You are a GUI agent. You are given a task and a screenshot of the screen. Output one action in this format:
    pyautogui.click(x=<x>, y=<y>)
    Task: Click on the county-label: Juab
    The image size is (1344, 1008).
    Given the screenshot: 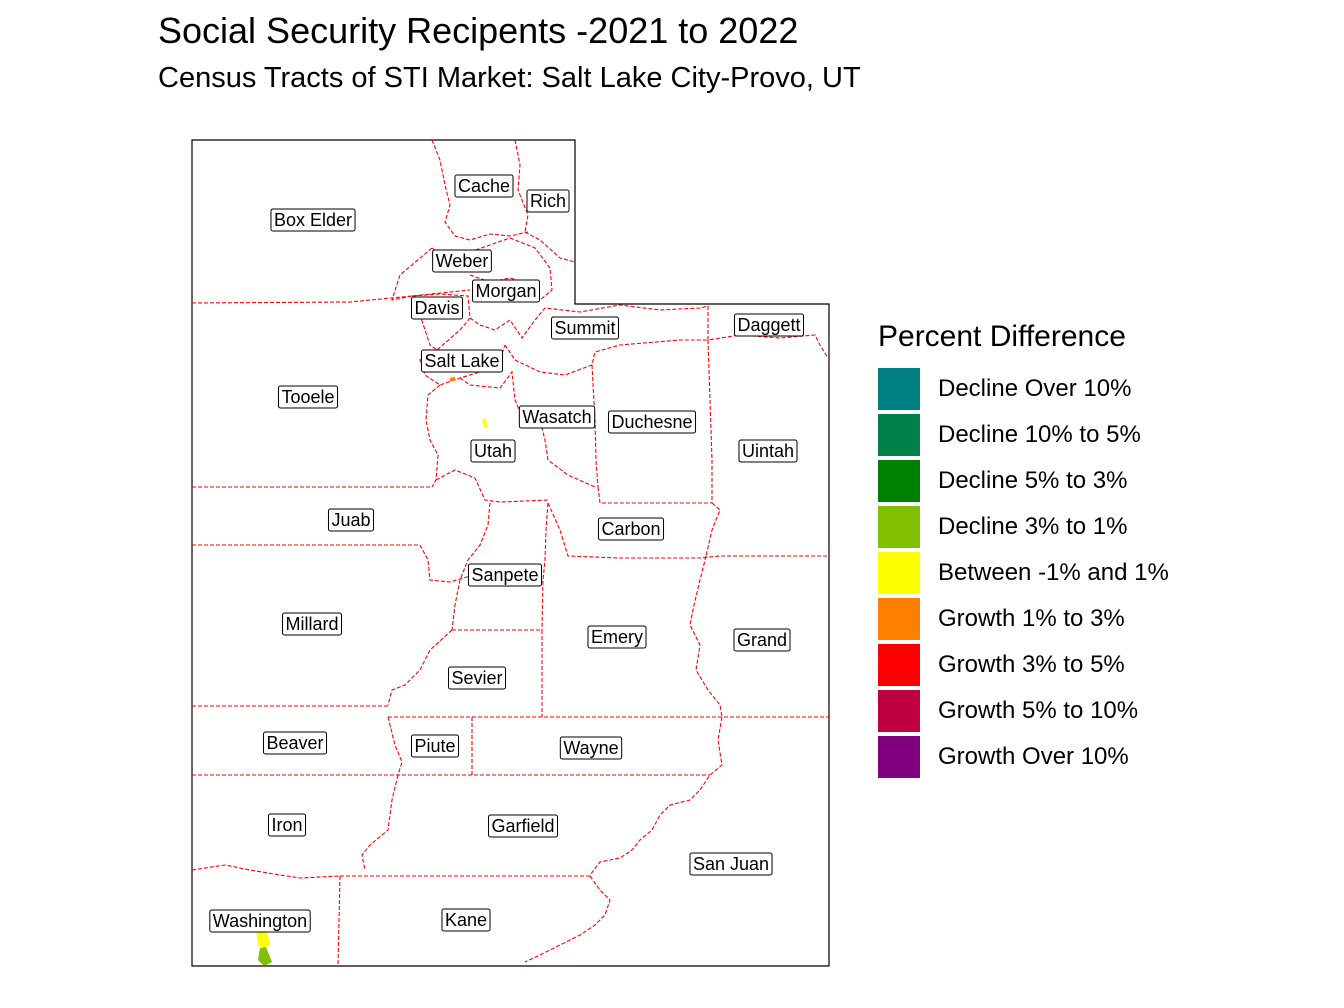 What is the action you would take?
    pyautogui.click(x=351, y=520)
    